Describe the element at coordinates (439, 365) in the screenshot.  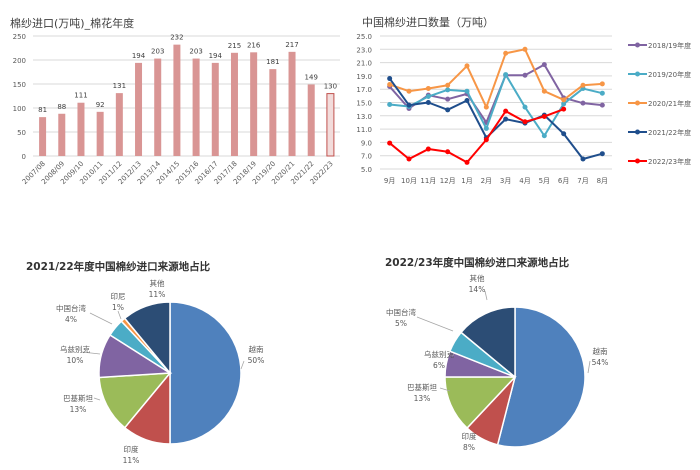
I see `pie-pct: 6%` at that location.